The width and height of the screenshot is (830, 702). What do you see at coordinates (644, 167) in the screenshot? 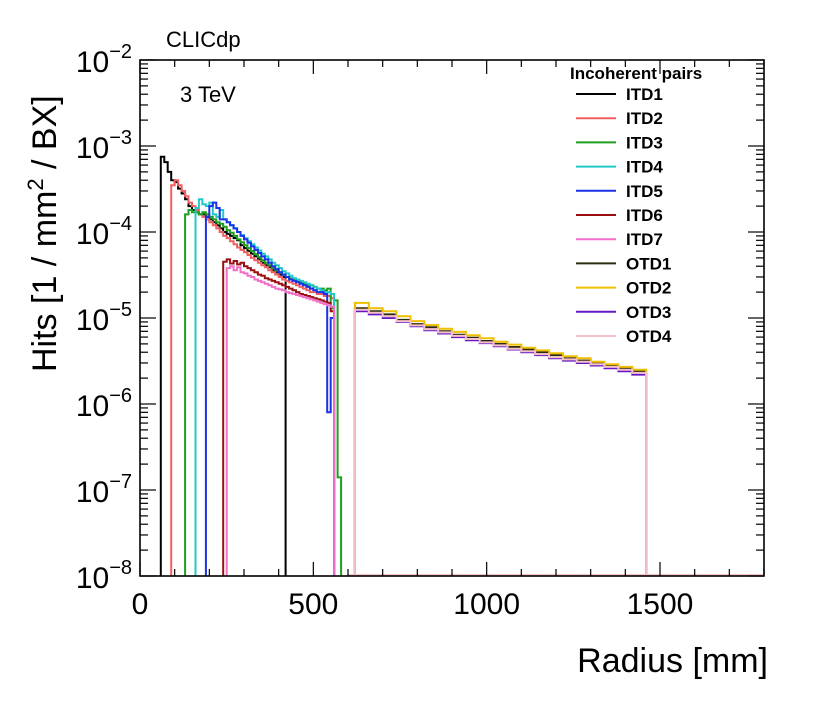
I see `legend-label: ITD4` at bounding box center [644, 167].